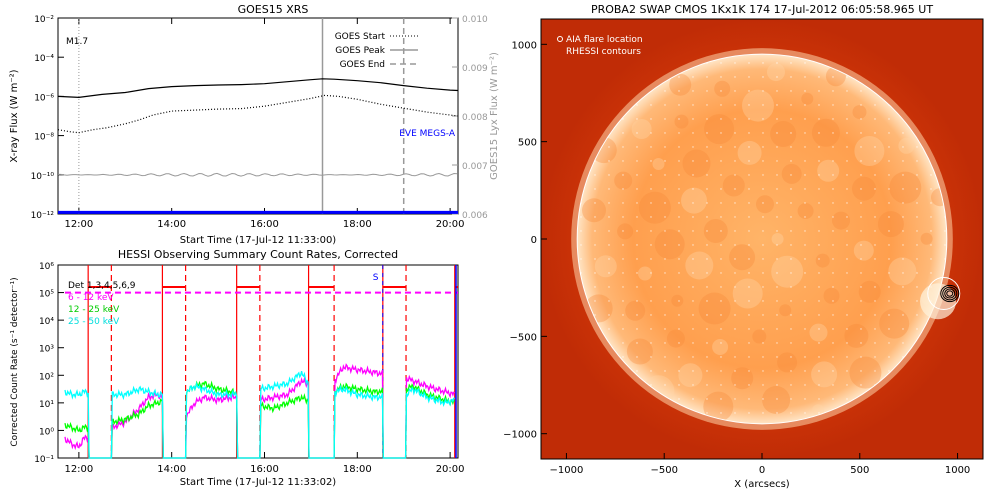  What do you see at coordinates (475, 20) in the screenshot?
I see `goes-y2-tick-label: 0.010` at bounding box center [475, 20].